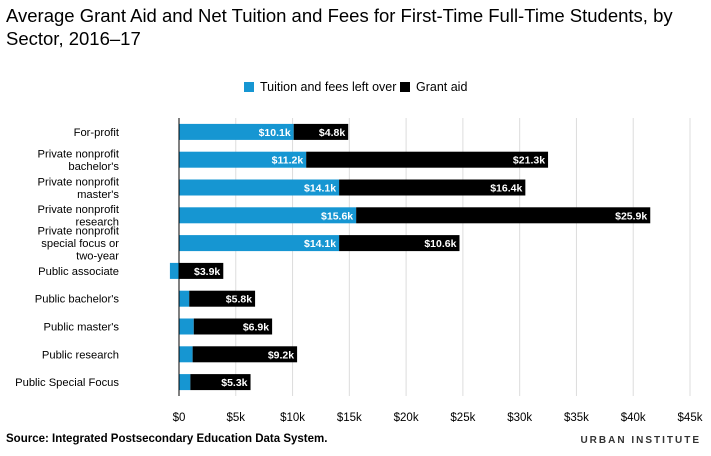 This screenshot has width=711, height=456. Describe the element at coordinates (519, 418) in the screenshot. I see `x-tick-label: $30k` at that location.